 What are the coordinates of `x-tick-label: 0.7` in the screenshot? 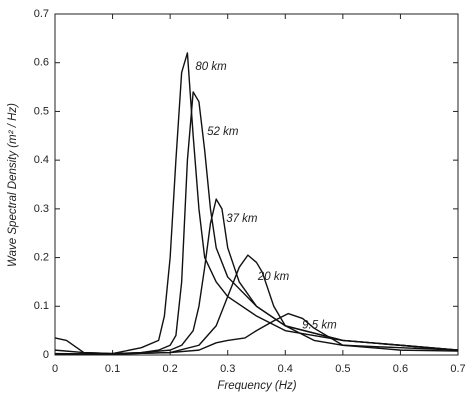 It's located at (457, 369).